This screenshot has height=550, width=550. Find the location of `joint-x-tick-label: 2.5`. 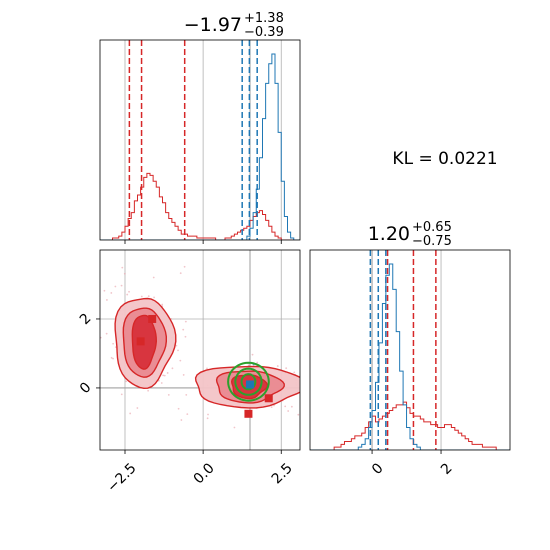

joint-x-tick-label: 2.5 is located at coordinates (282, 473).